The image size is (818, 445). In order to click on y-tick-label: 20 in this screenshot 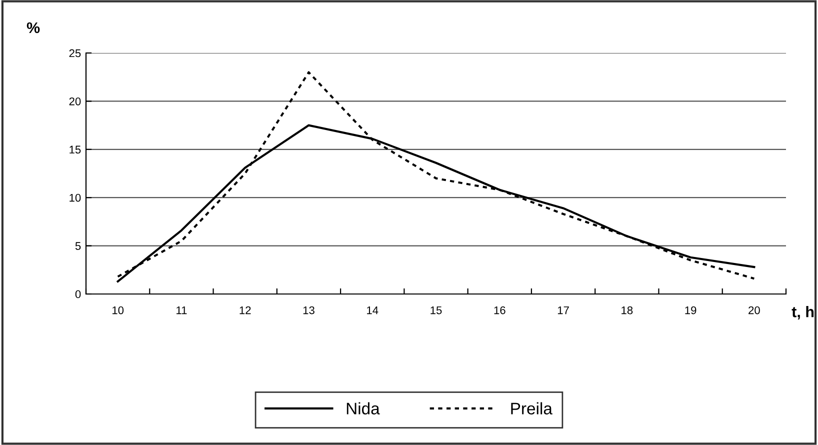, I will do `click(75, 101)`.